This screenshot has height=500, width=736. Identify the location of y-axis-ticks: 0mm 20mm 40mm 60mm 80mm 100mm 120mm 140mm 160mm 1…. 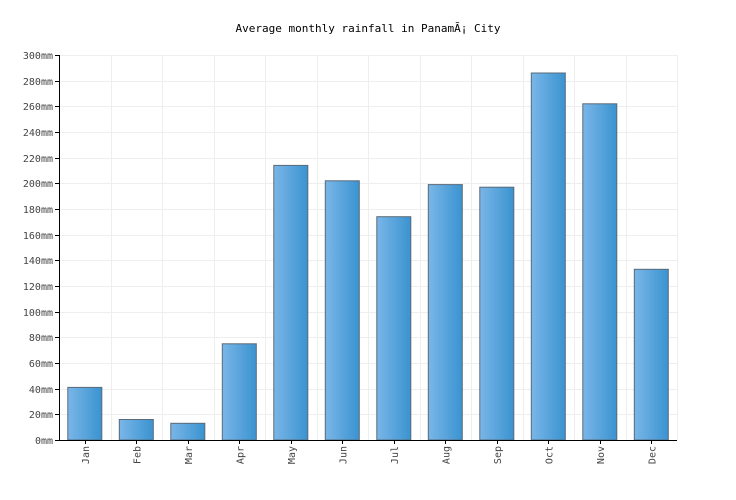
(41, 249).